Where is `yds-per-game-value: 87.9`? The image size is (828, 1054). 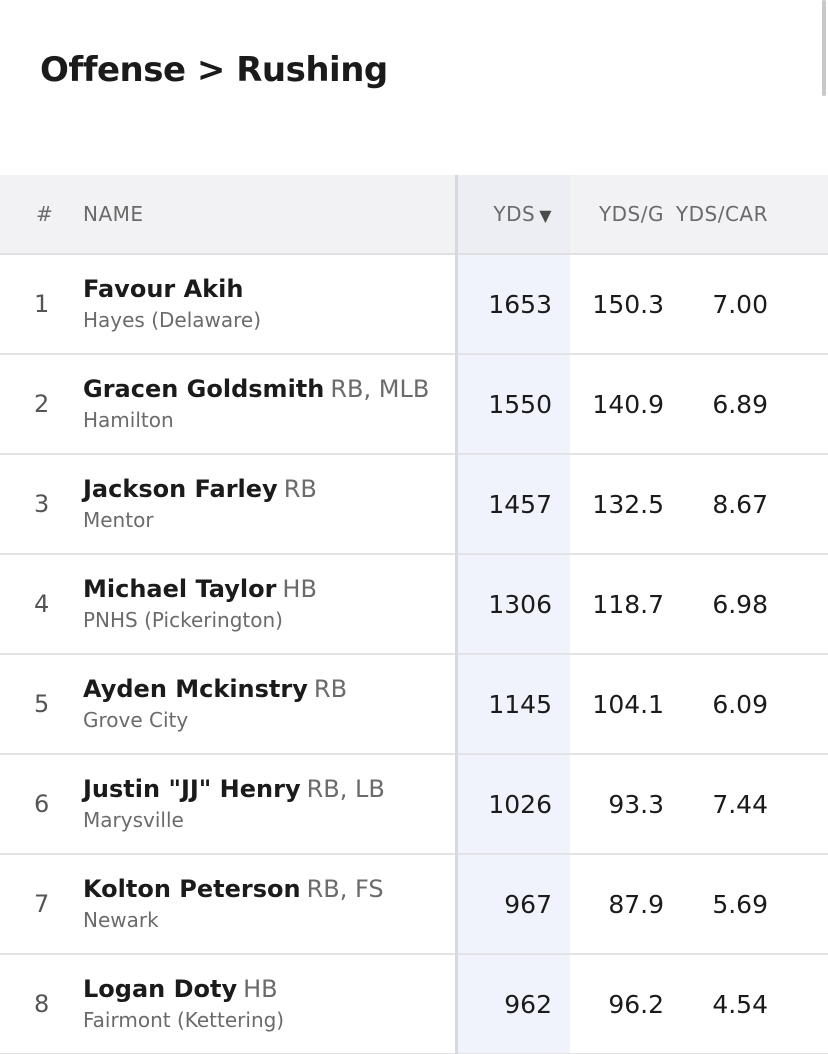 yds-per-game-value: 87.9 is located at coordinates (636, 904).